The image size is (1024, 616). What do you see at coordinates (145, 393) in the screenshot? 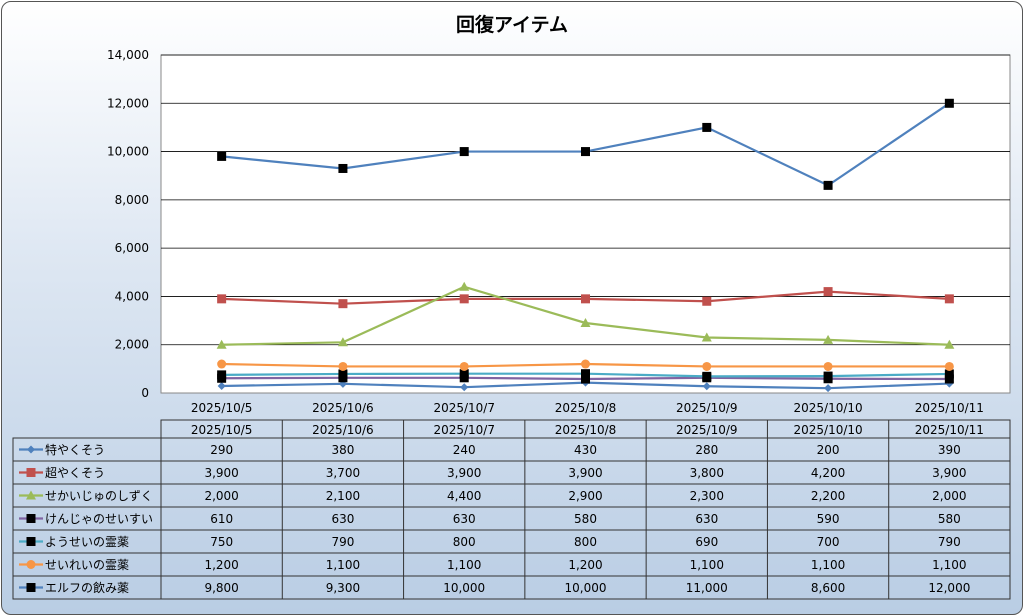
I see `y-tick-label: 0` at bounding box center [145, 393].